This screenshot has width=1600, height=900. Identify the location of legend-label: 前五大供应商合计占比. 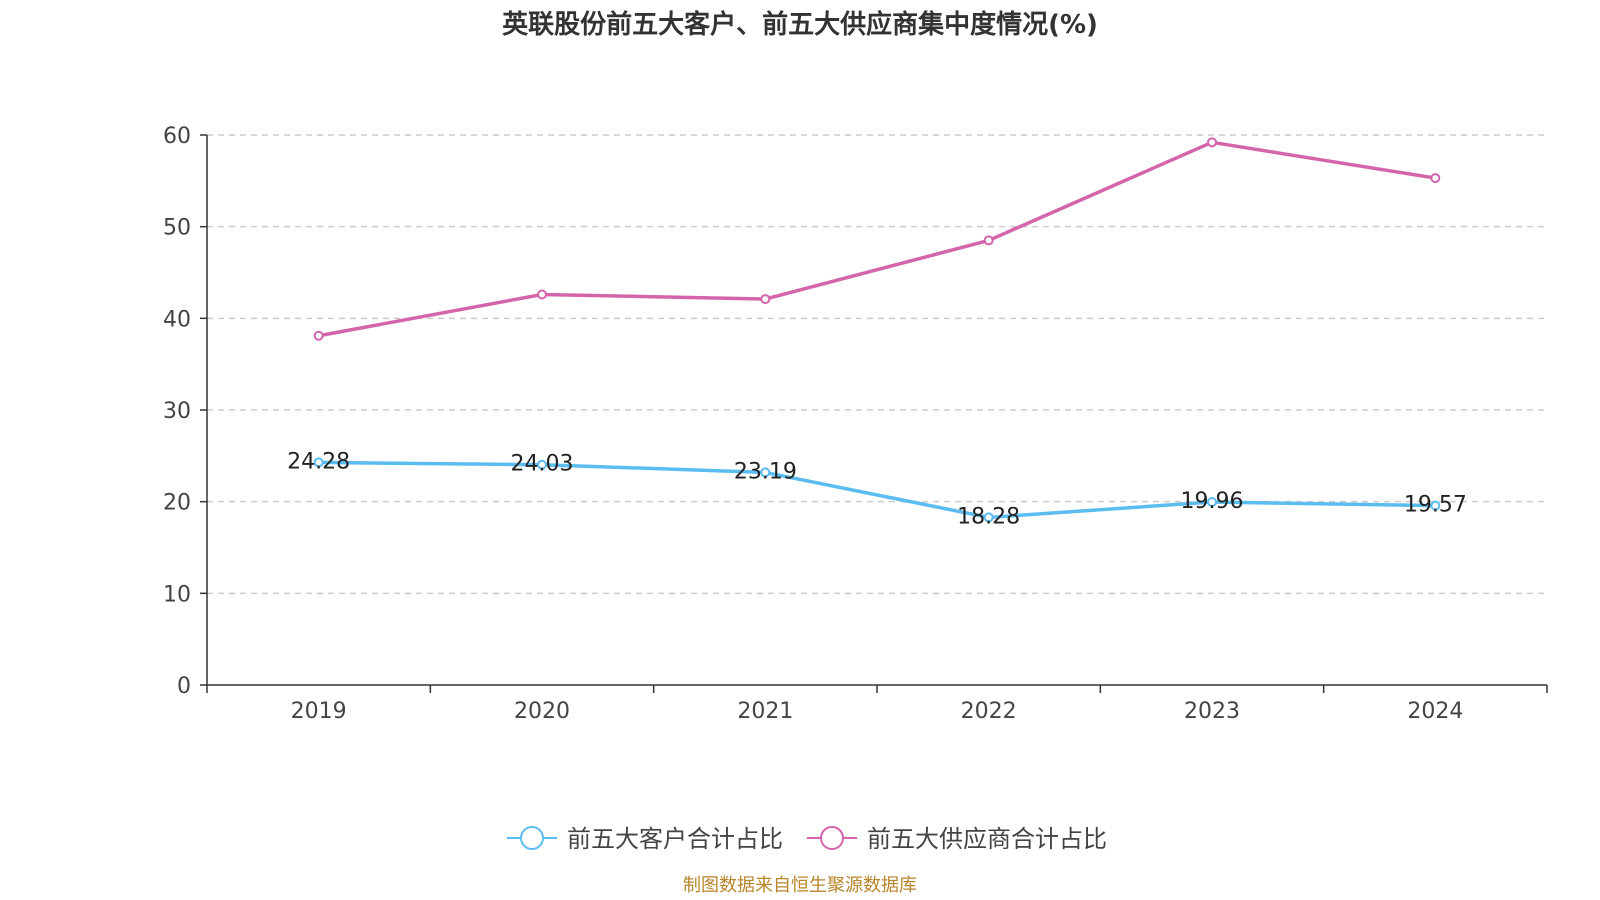
(987, 839).